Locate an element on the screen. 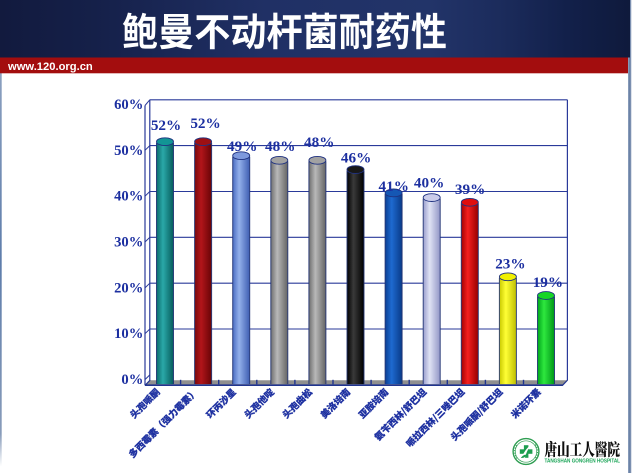 The image size is (633, 473). svg-text: 49% is located at coordinates (242, 146).